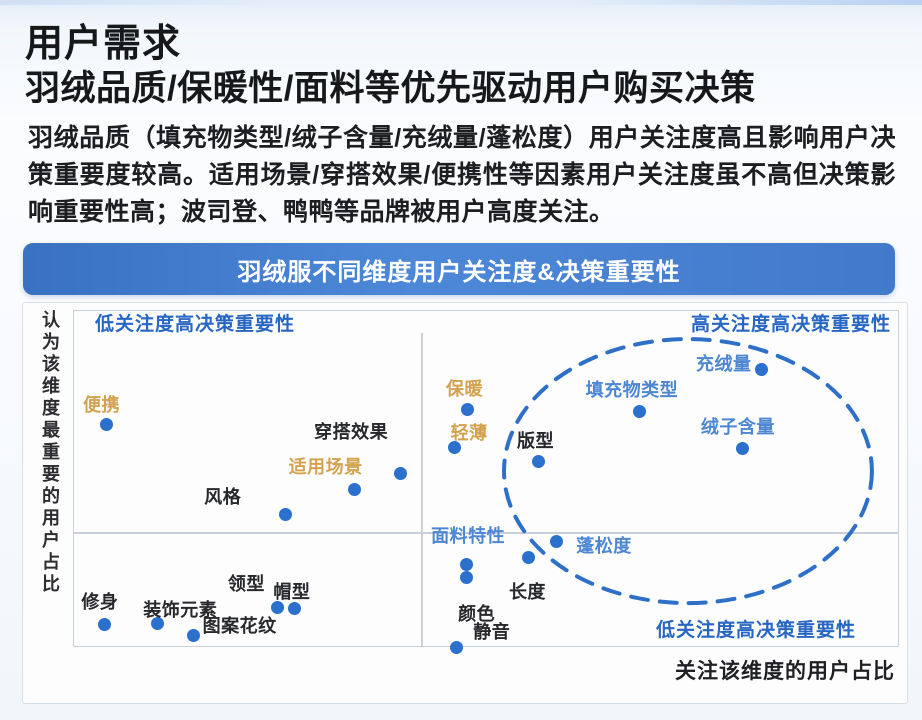 The width and height of the screenshot is (922, 720). I want to click on quadrant-label-top-right: 高关注度高决策重要性, so click(790, 324).